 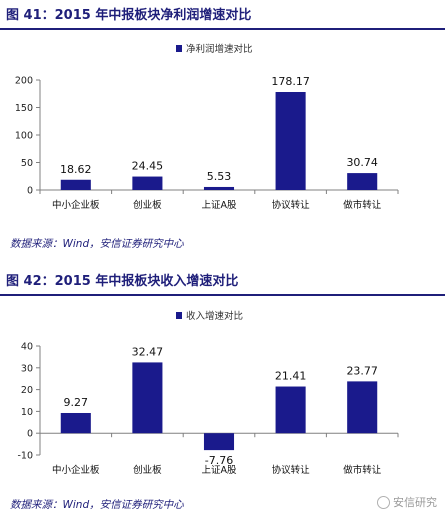 What do you see at coordinates (362, 162) in the screenshot?
I see `data-label: 30.74` at bounding box center [362, 162].